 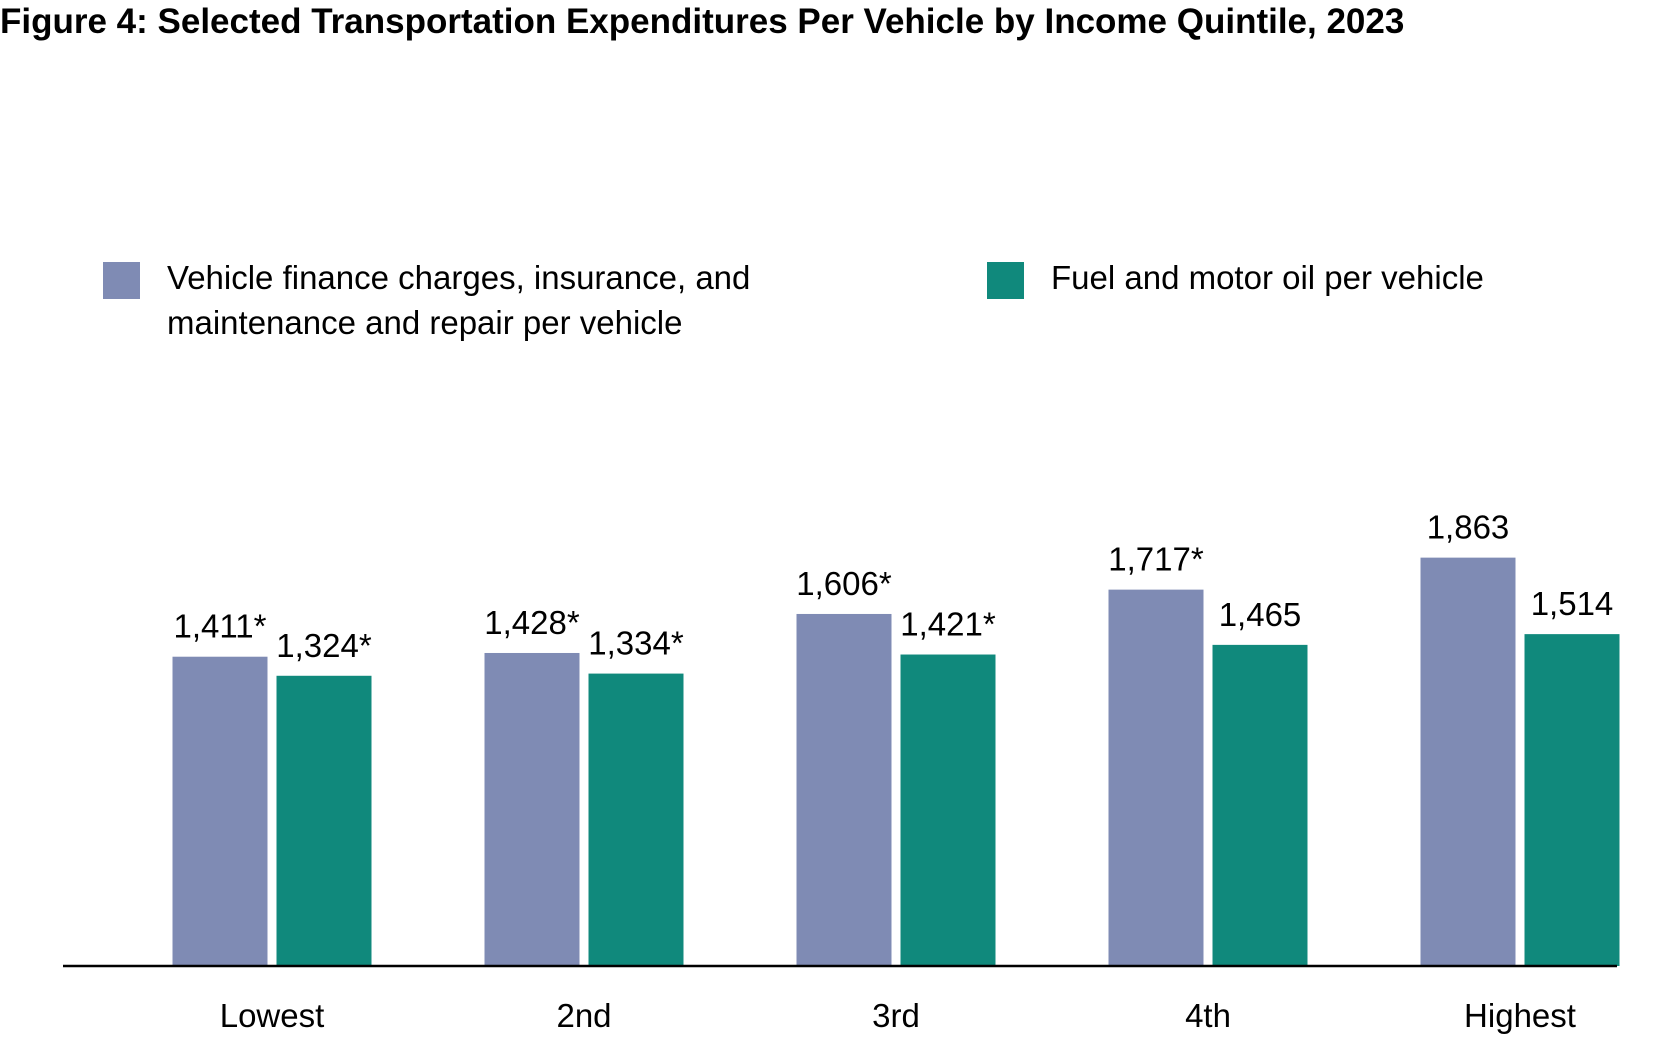 I want to click on data-label: 1,863, so click(x=1468, y=527).